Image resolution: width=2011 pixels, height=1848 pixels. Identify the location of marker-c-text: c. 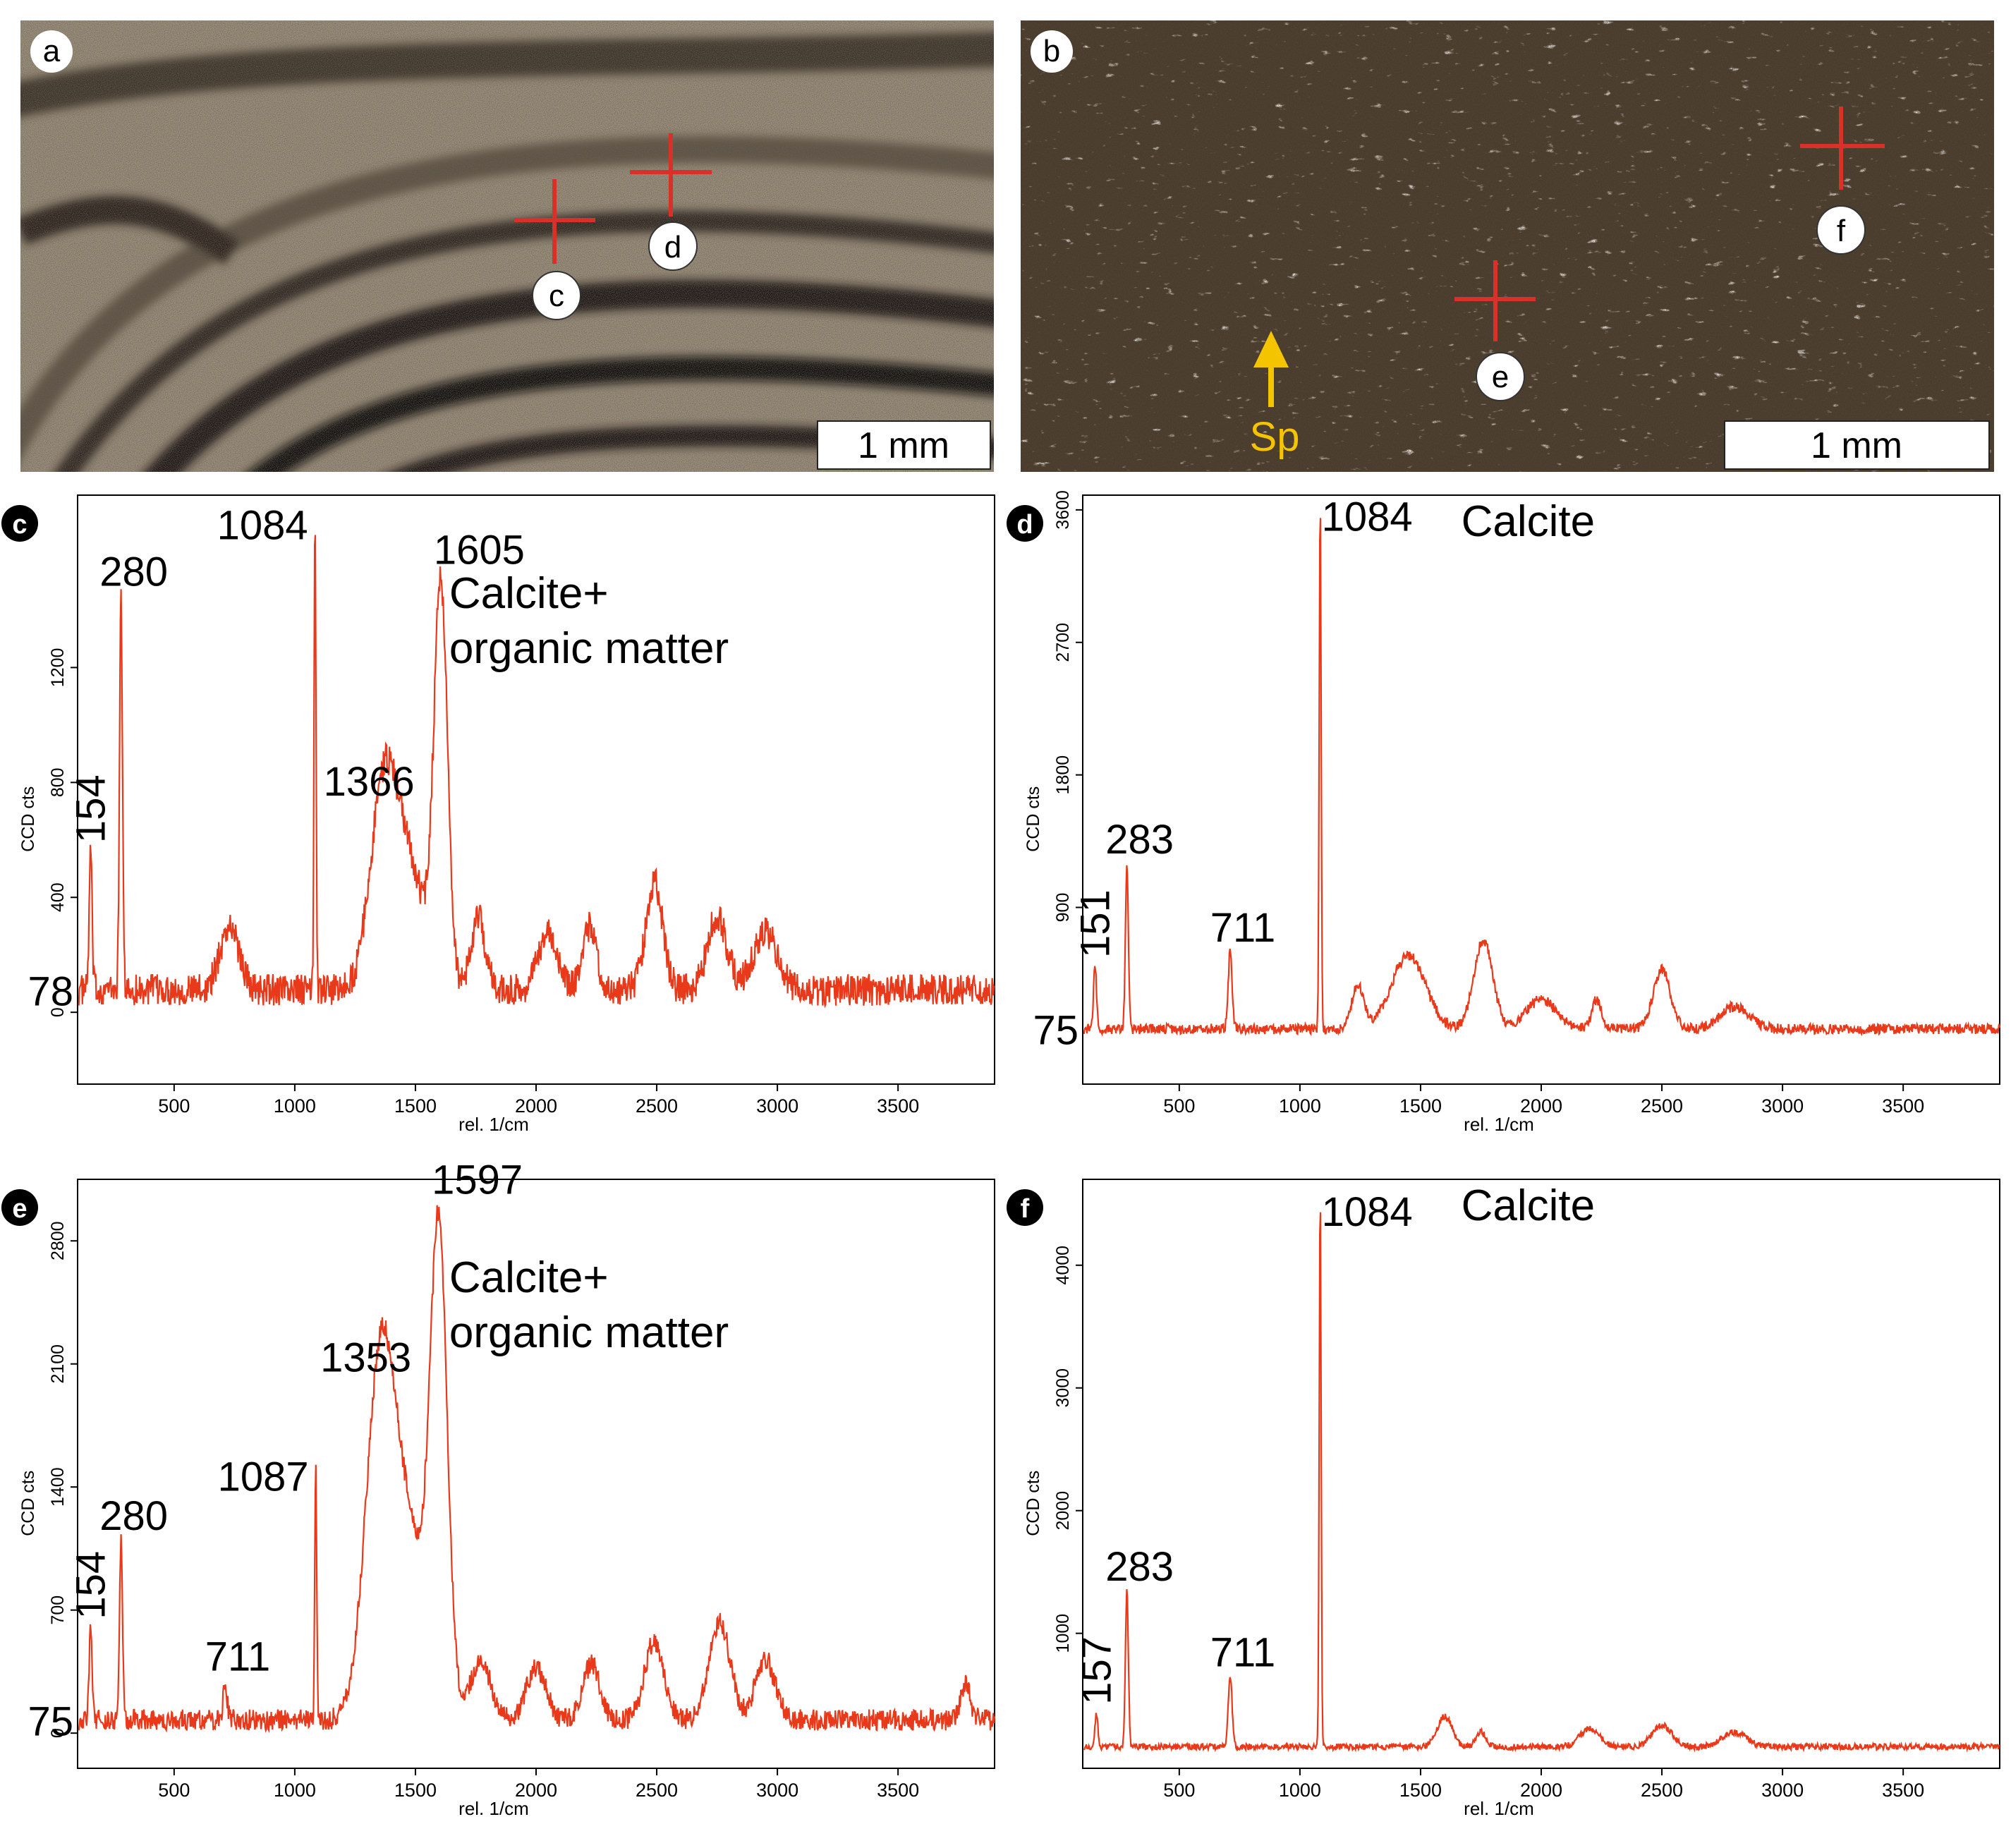
(556, 296).